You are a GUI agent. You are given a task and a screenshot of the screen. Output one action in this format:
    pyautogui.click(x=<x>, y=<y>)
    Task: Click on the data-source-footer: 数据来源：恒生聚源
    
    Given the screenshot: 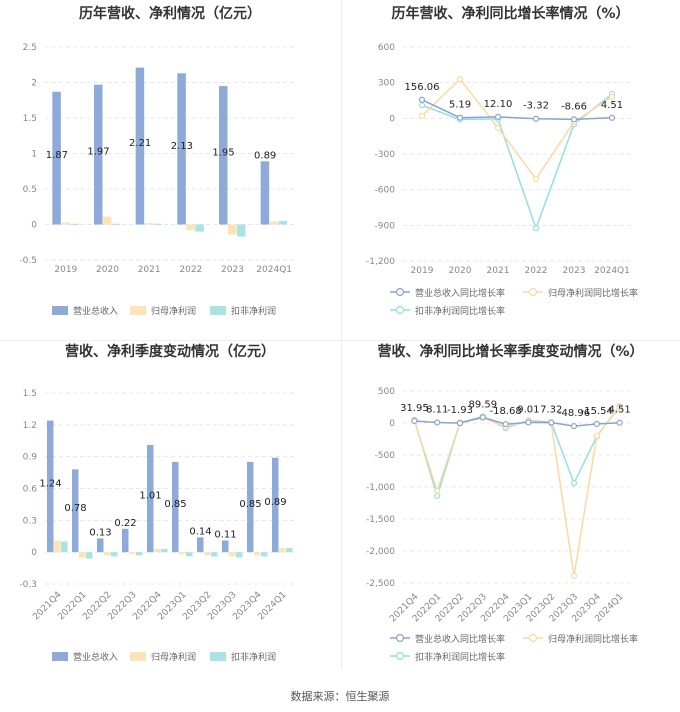 What is the action you would take?
    pyautogui.click(x=340, y=696)
    